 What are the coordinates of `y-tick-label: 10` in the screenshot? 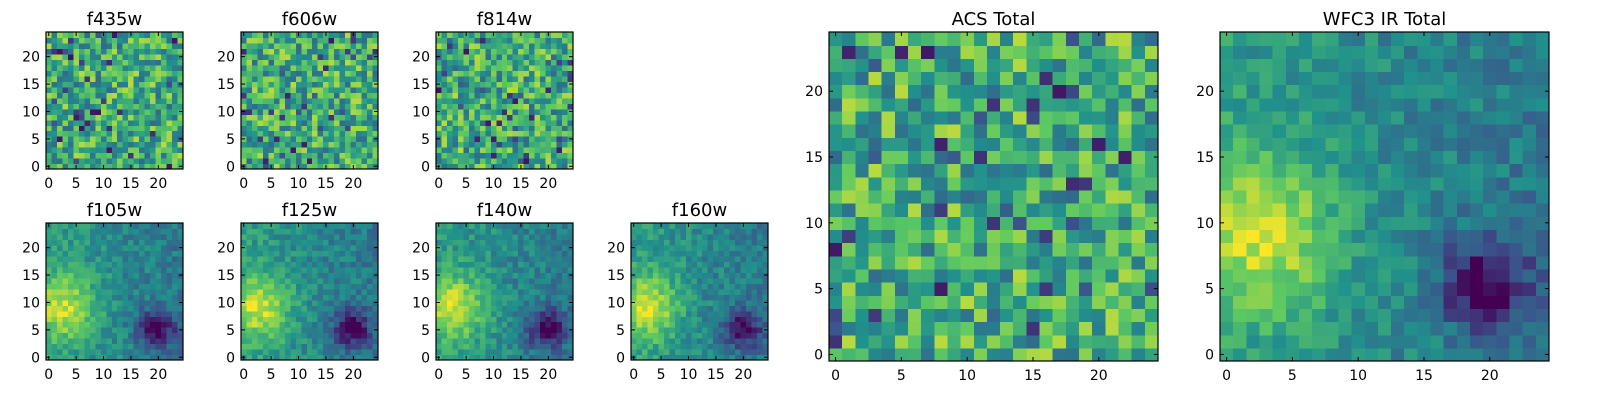 It's located at (31, 112).